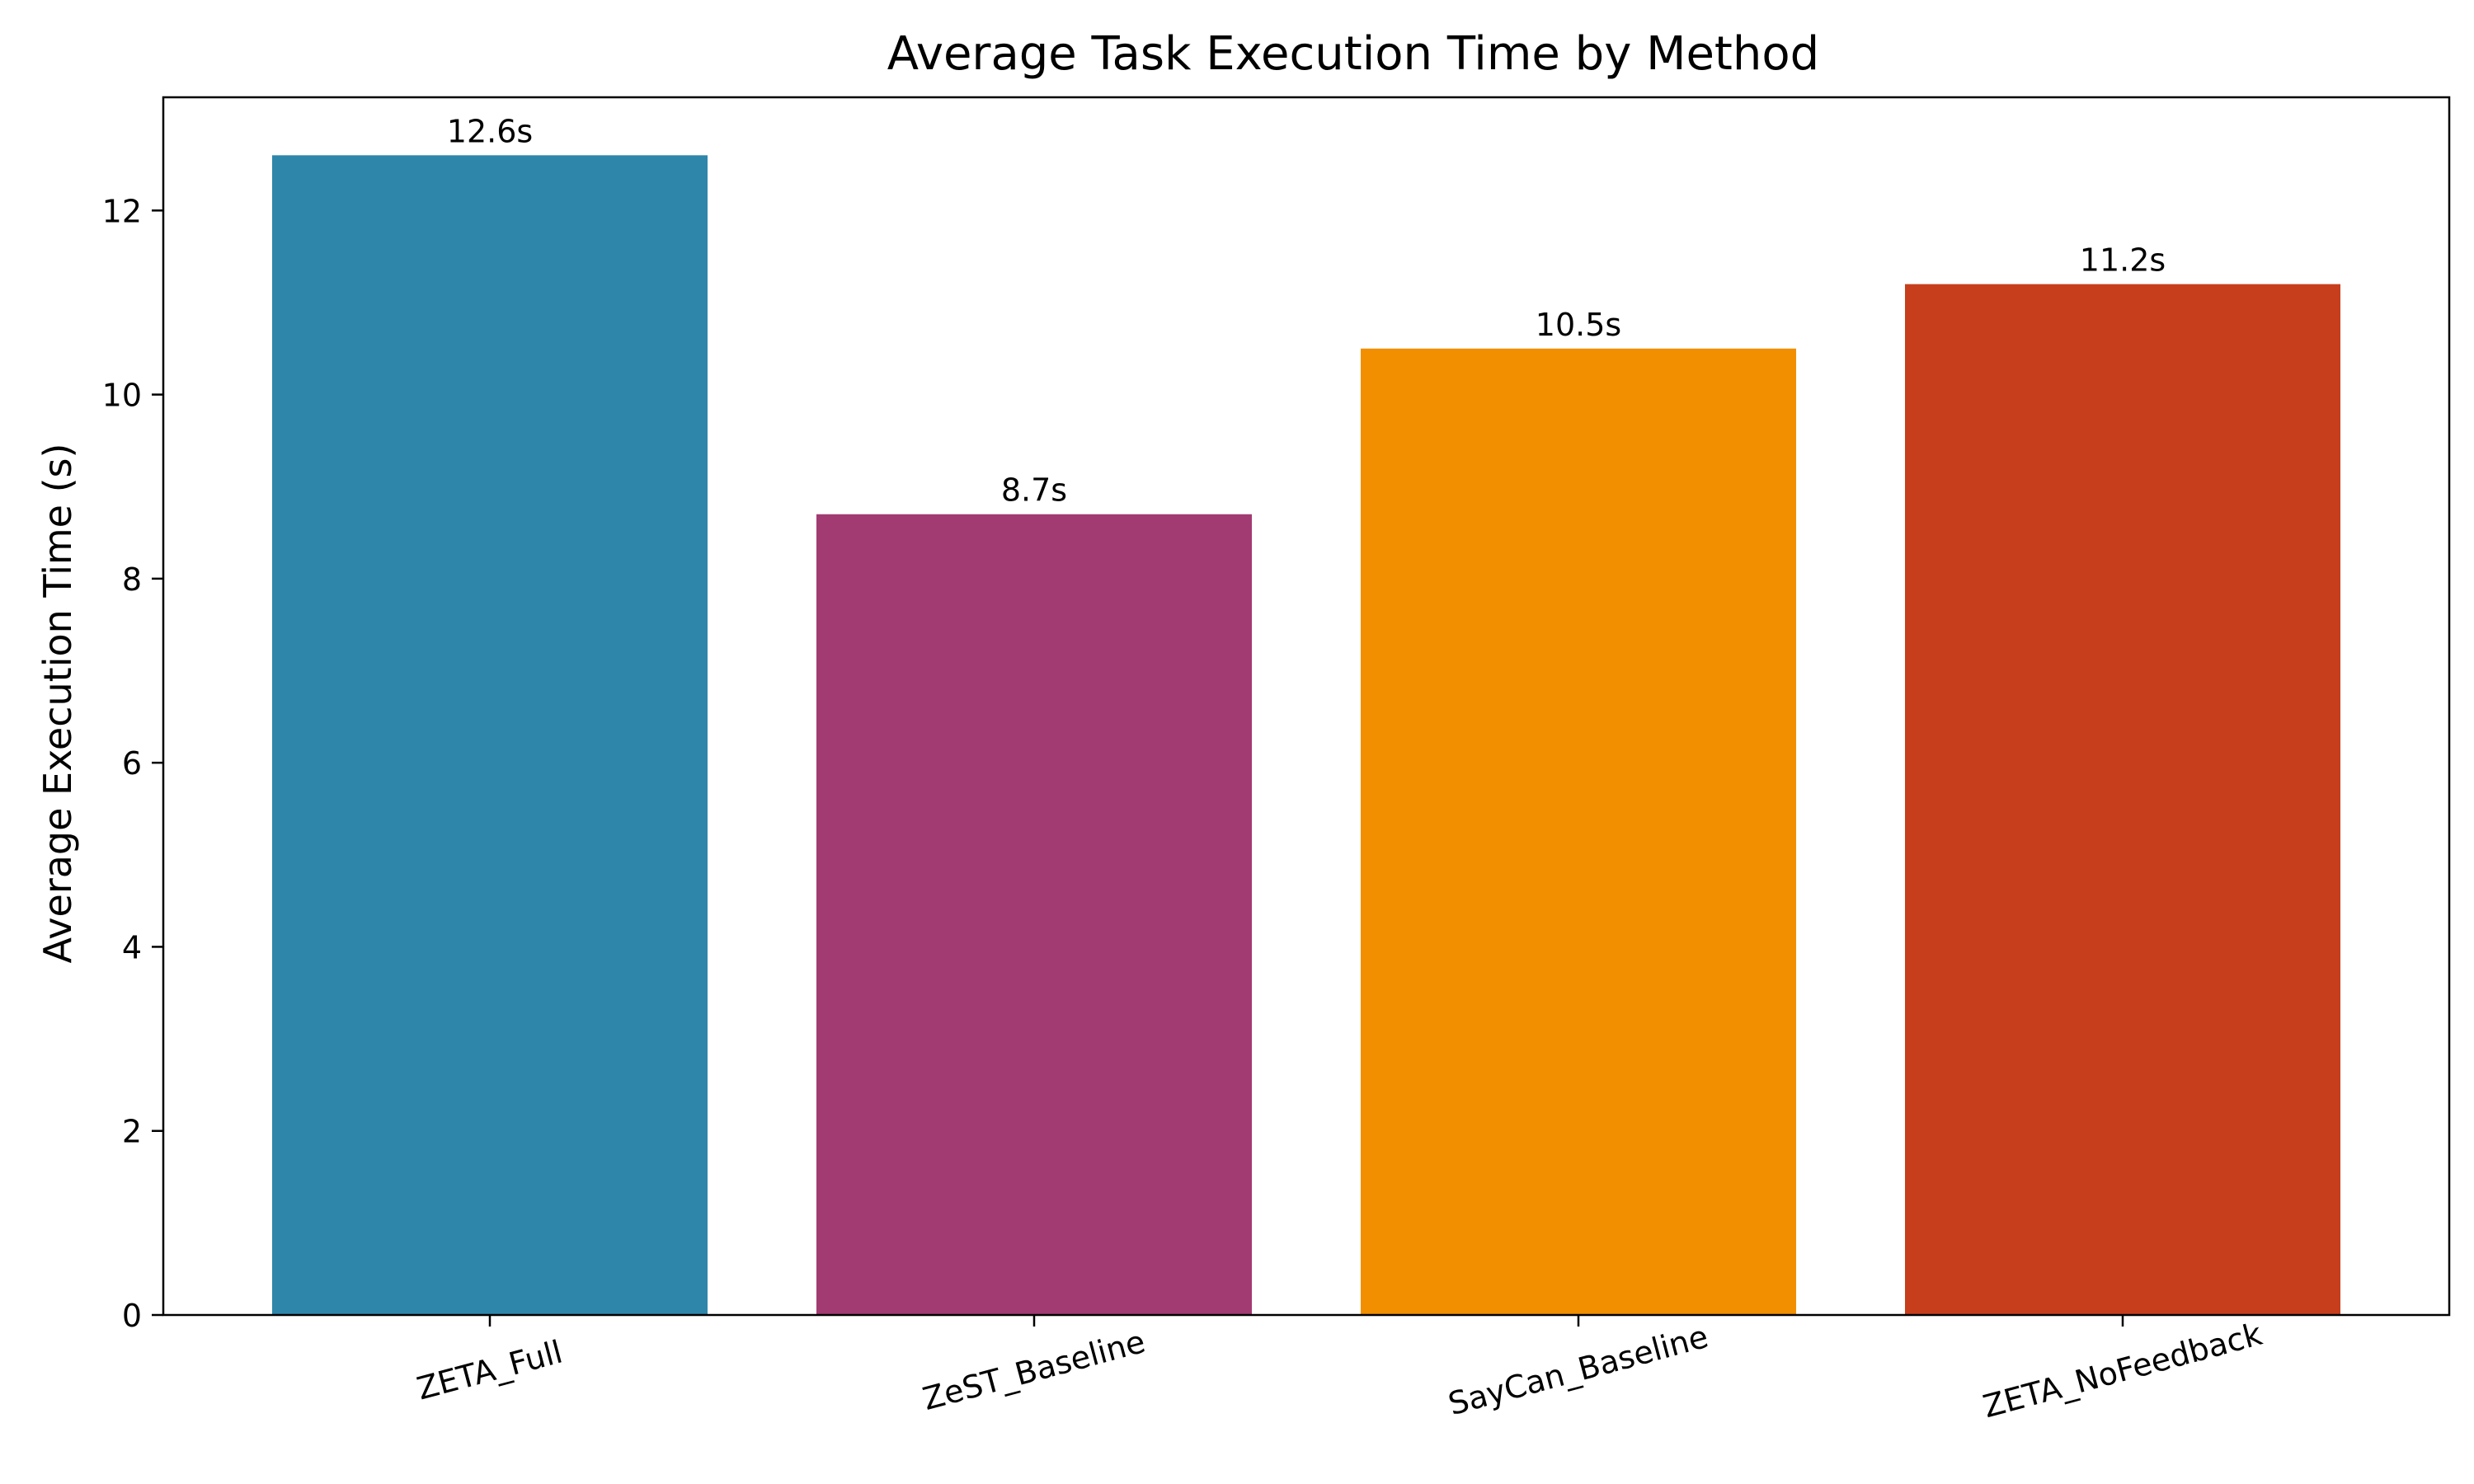 The height and width of the screenshot is (1484, 2474). Describe the element at coordinates (490, 1370) in the screenshot. I see `x-tick-label-zeta-full: ZETA_Full` at that location.